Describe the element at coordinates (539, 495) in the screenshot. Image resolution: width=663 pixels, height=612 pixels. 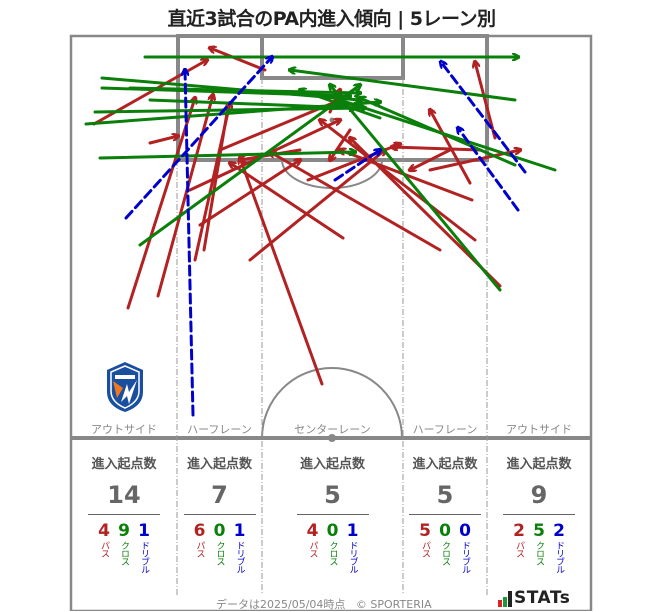
I see `panel-total: 9` at that location.